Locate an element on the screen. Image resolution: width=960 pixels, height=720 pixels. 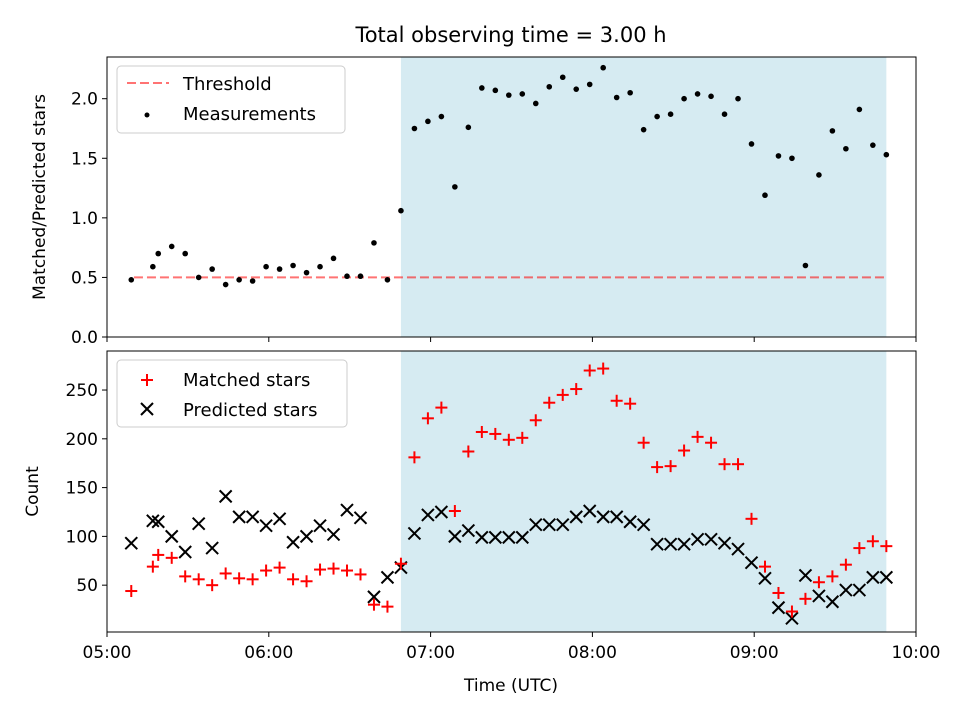
measurement-legend-label: Measurements is located at coordinates (249, 114).